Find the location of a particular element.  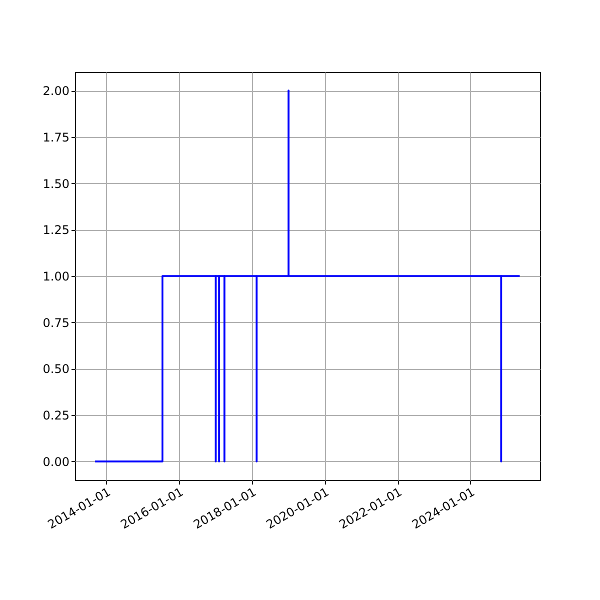

y-tick-label: 0.25 is located at coordinates (56, 415).